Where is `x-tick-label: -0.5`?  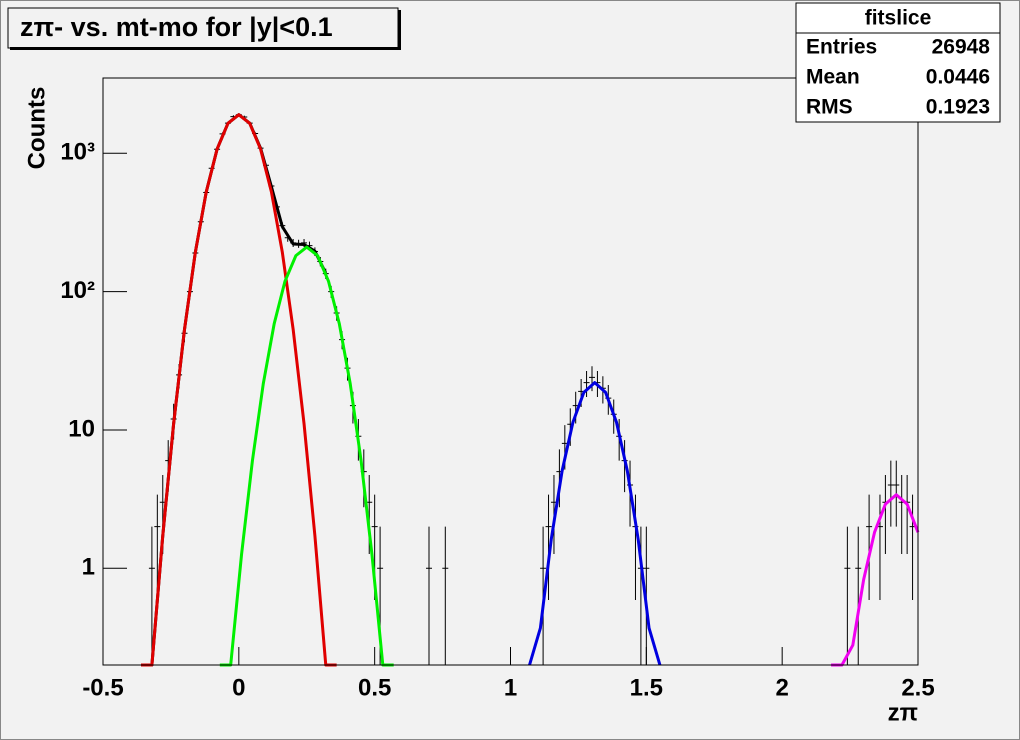 x-tick-label: -0.5 is located at coordinates (102, 687).